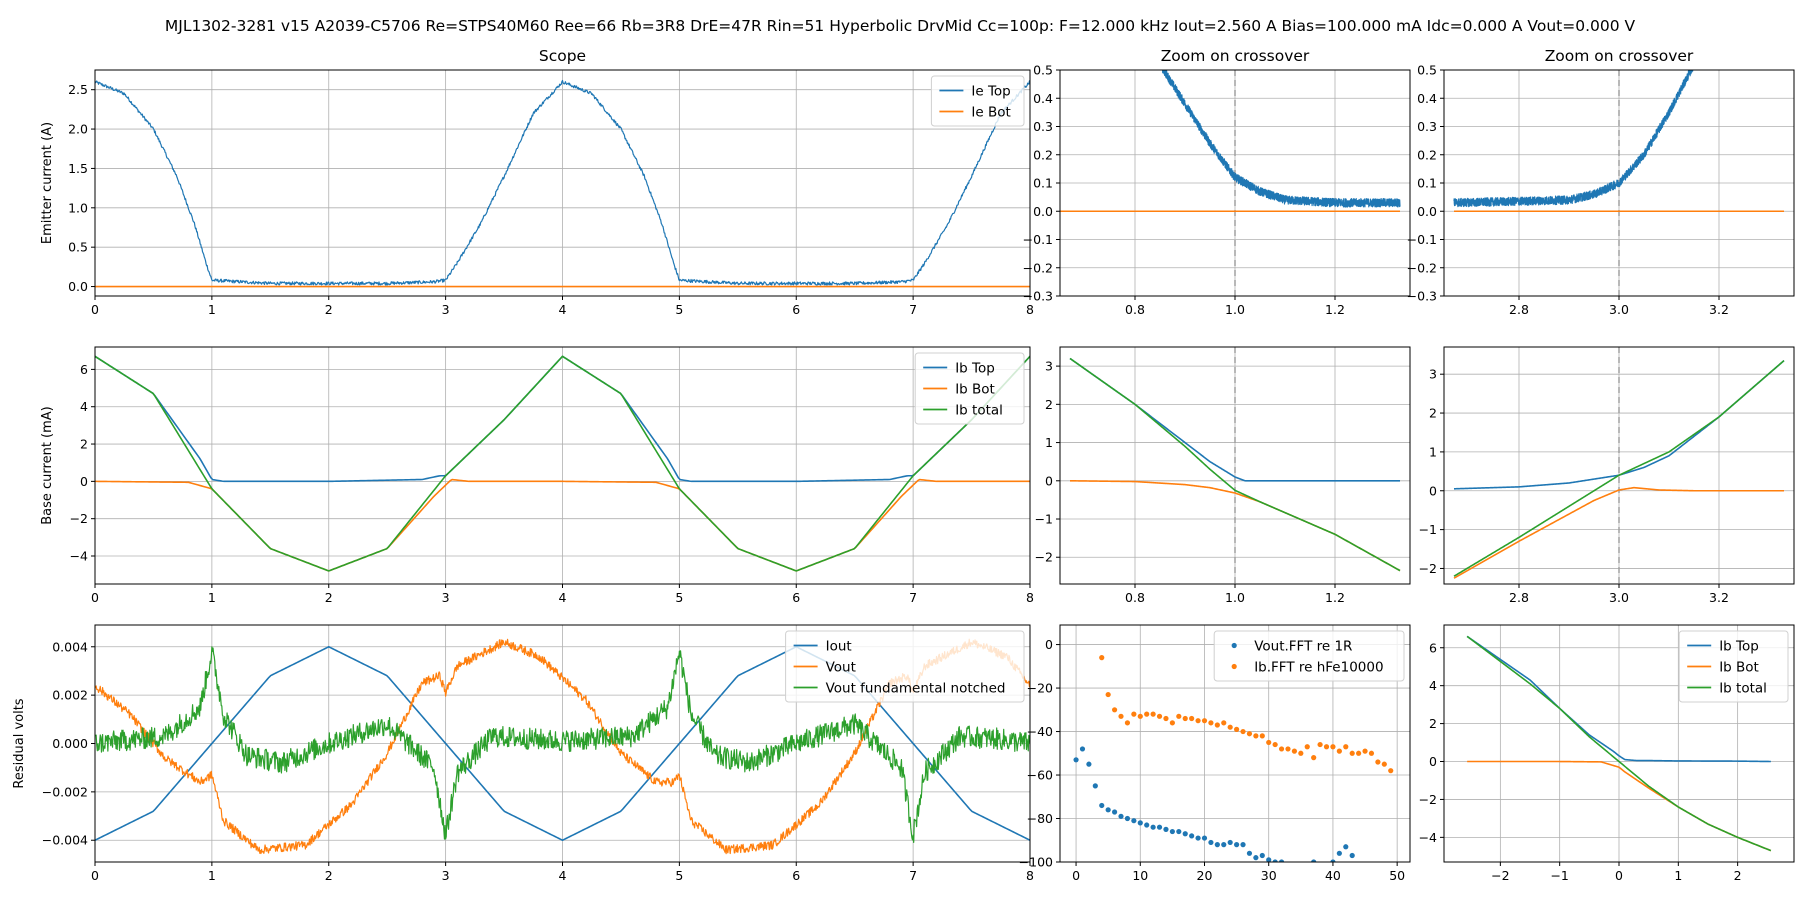 The width and height of the screenshot is (1800, 900). I want to click on y-tick-label: 0.002, so click(70, 695).